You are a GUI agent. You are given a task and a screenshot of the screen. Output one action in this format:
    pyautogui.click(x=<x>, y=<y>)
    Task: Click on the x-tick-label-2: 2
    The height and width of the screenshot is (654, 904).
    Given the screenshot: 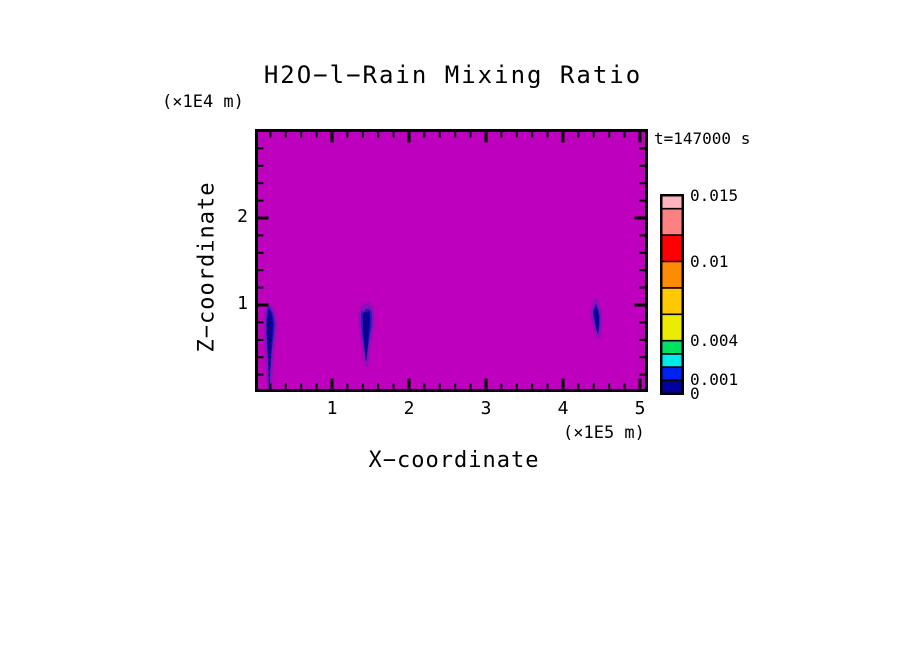 What is the action you would take?
    pyautogui.click(x=409, y=408)
    